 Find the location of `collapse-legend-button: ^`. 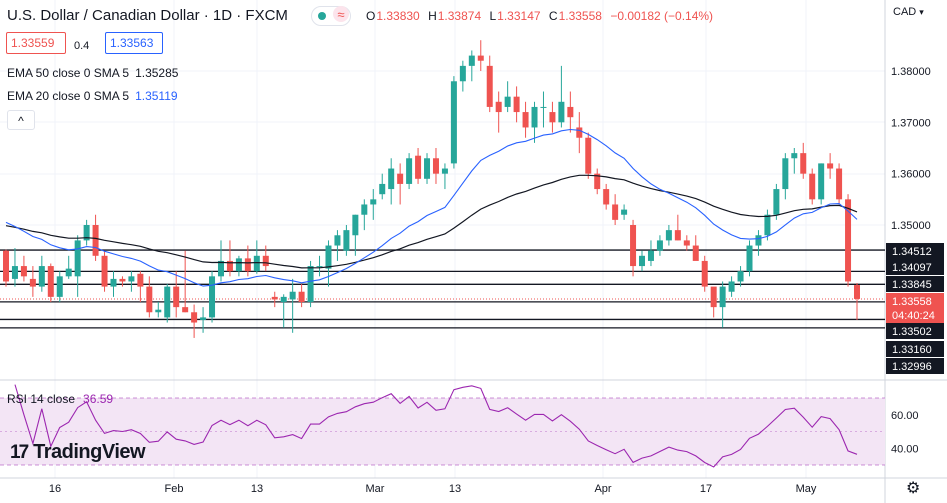

collapse-legend-button: ^ is located at coordinates (21, 120).